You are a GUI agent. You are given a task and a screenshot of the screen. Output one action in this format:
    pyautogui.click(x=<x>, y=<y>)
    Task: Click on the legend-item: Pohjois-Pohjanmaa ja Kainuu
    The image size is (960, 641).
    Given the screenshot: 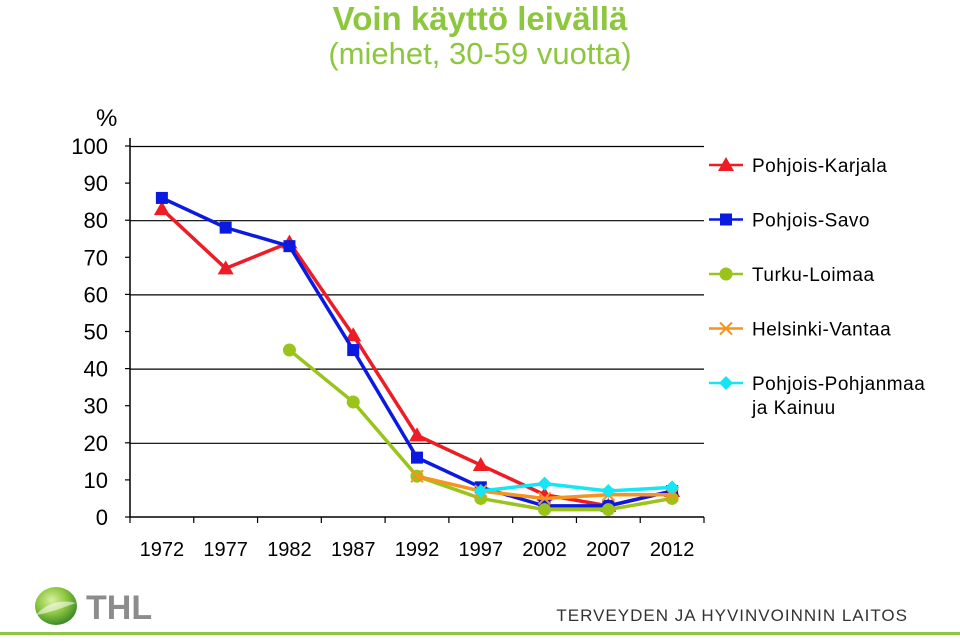 What is the action you would take?
    pyautogui.click(x=817, y=396)
    